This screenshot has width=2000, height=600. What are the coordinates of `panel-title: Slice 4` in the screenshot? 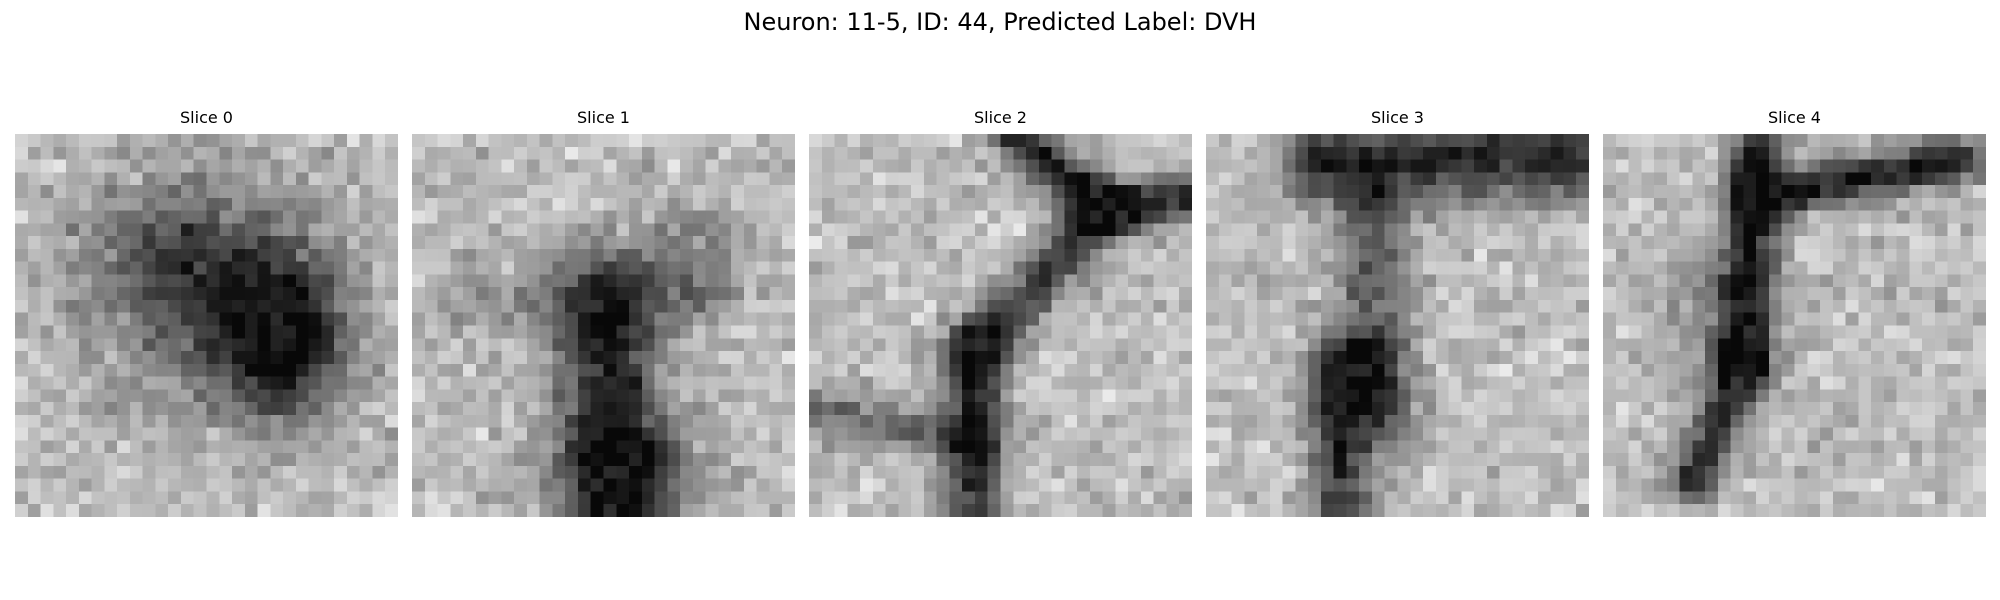 It's located at (1794, 118).